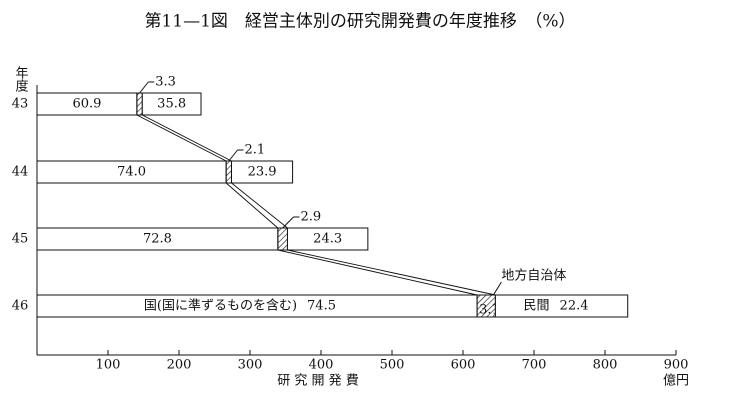 The height and width of the screenshot is (404, 738). I want to click on value-label: 22.4, so click(574, 306).